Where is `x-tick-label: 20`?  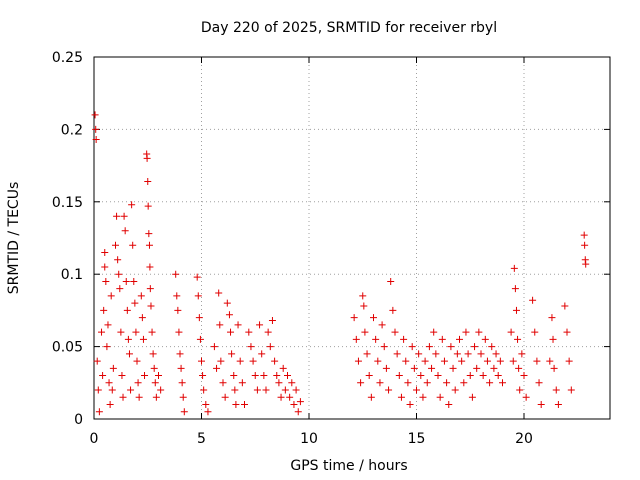 x-tick-label: 20 is located at coordinates (524, 439).